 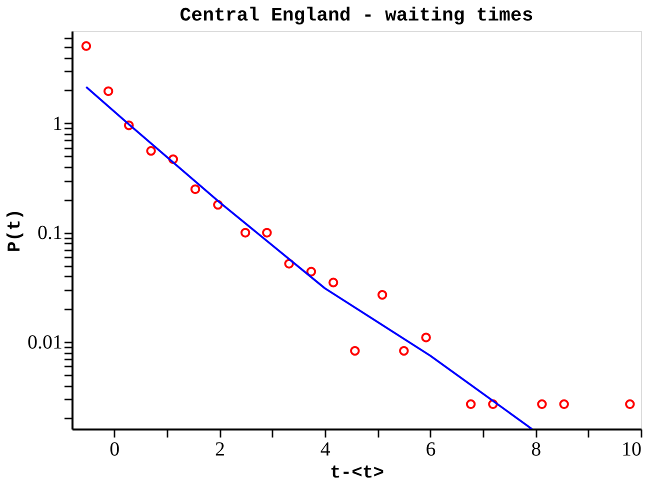 I want to click on x-tick-label: 8, so click(x=536, y=449).